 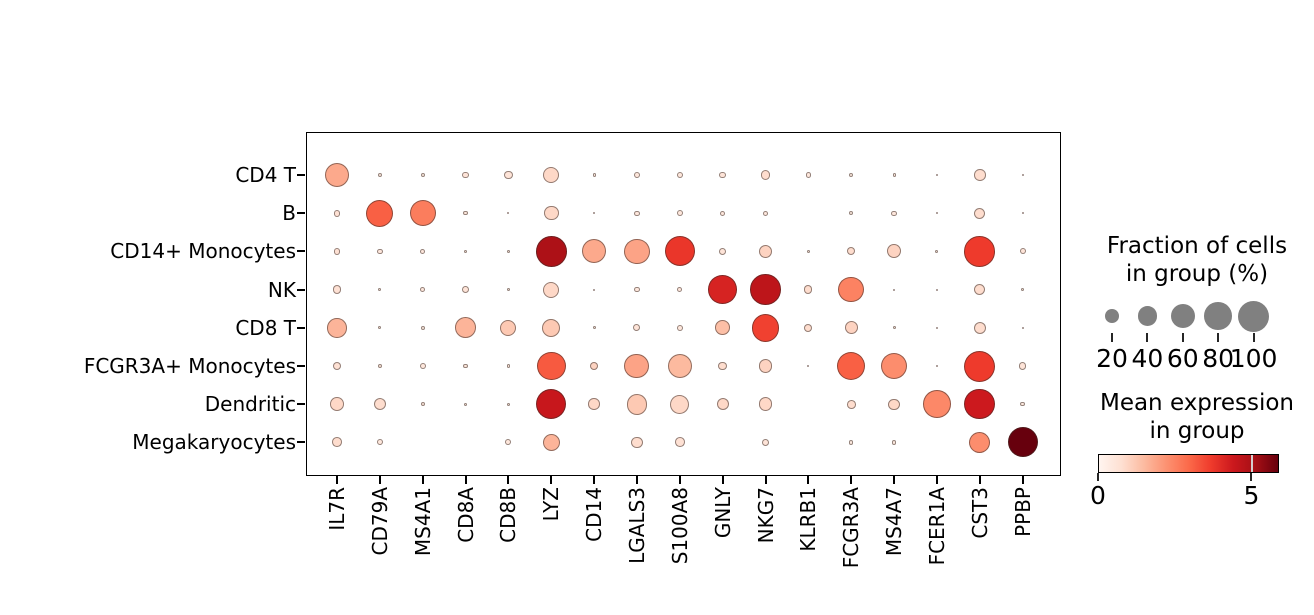 I want to click on x-tick-label: FCGR3A, so click(x=851, y=528).